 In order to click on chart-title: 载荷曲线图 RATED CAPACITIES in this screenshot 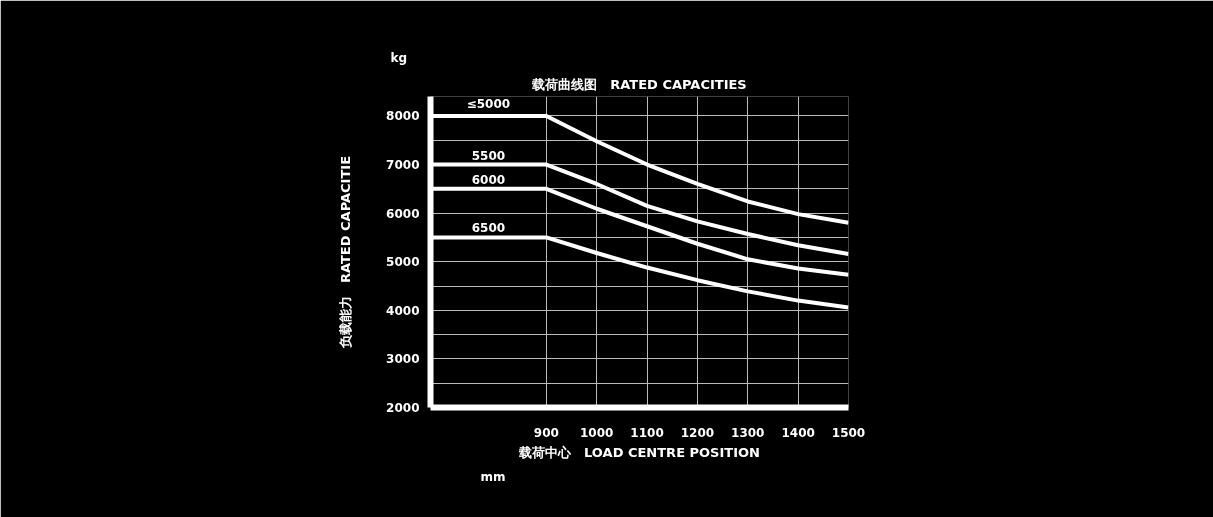, I will do `click(639, 84)`.